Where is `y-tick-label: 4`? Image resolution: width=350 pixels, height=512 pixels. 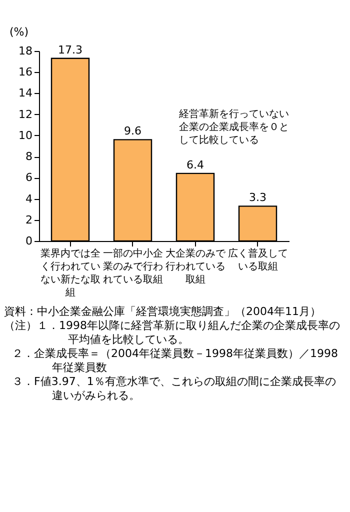
y-tick-label: 4 is located at coordinates (29, 199).